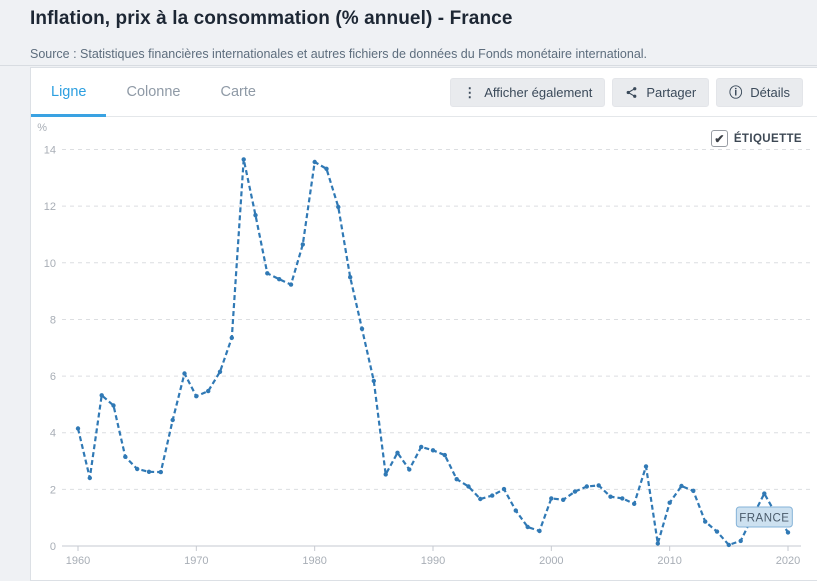 This screenshot has height=581, width=817. I want to click on x-tick-label: 1960, so click(78, 561).